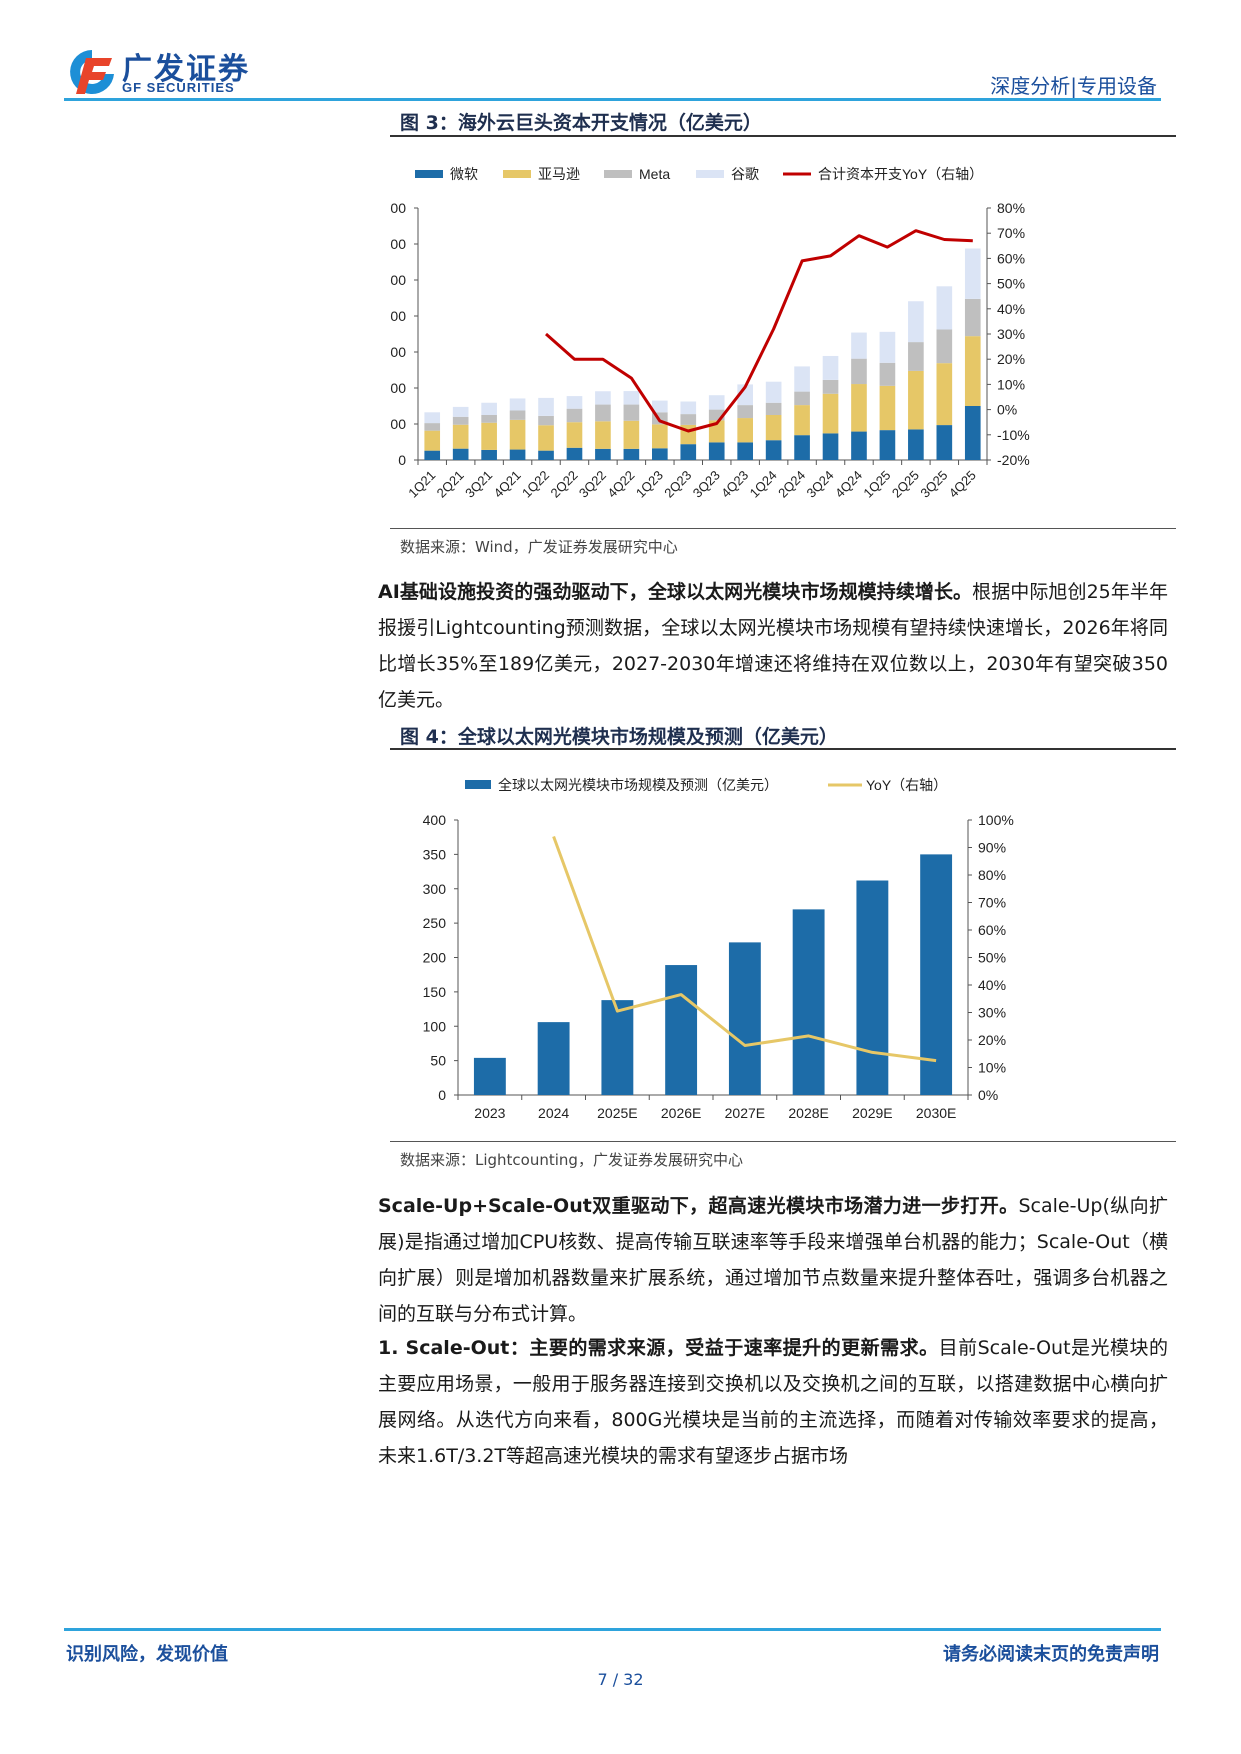 The image size is (1241, 1754). Describe the element at coordinates (745, 174) in the screenshot. I see `svg-text: 谷歌` at that location.